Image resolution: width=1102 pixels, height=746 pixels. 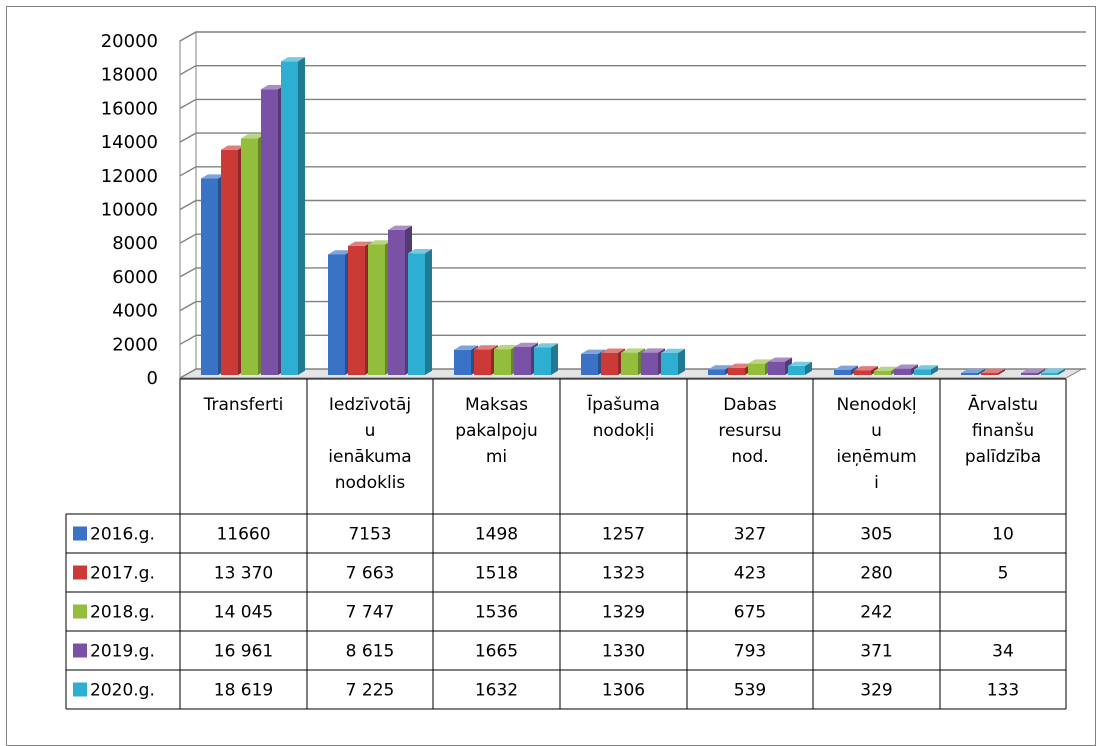 What do you see at coordinates (370, 652) in the screenshot?
I see `data-table-value: 8 615` at bounding box center [370, 652].